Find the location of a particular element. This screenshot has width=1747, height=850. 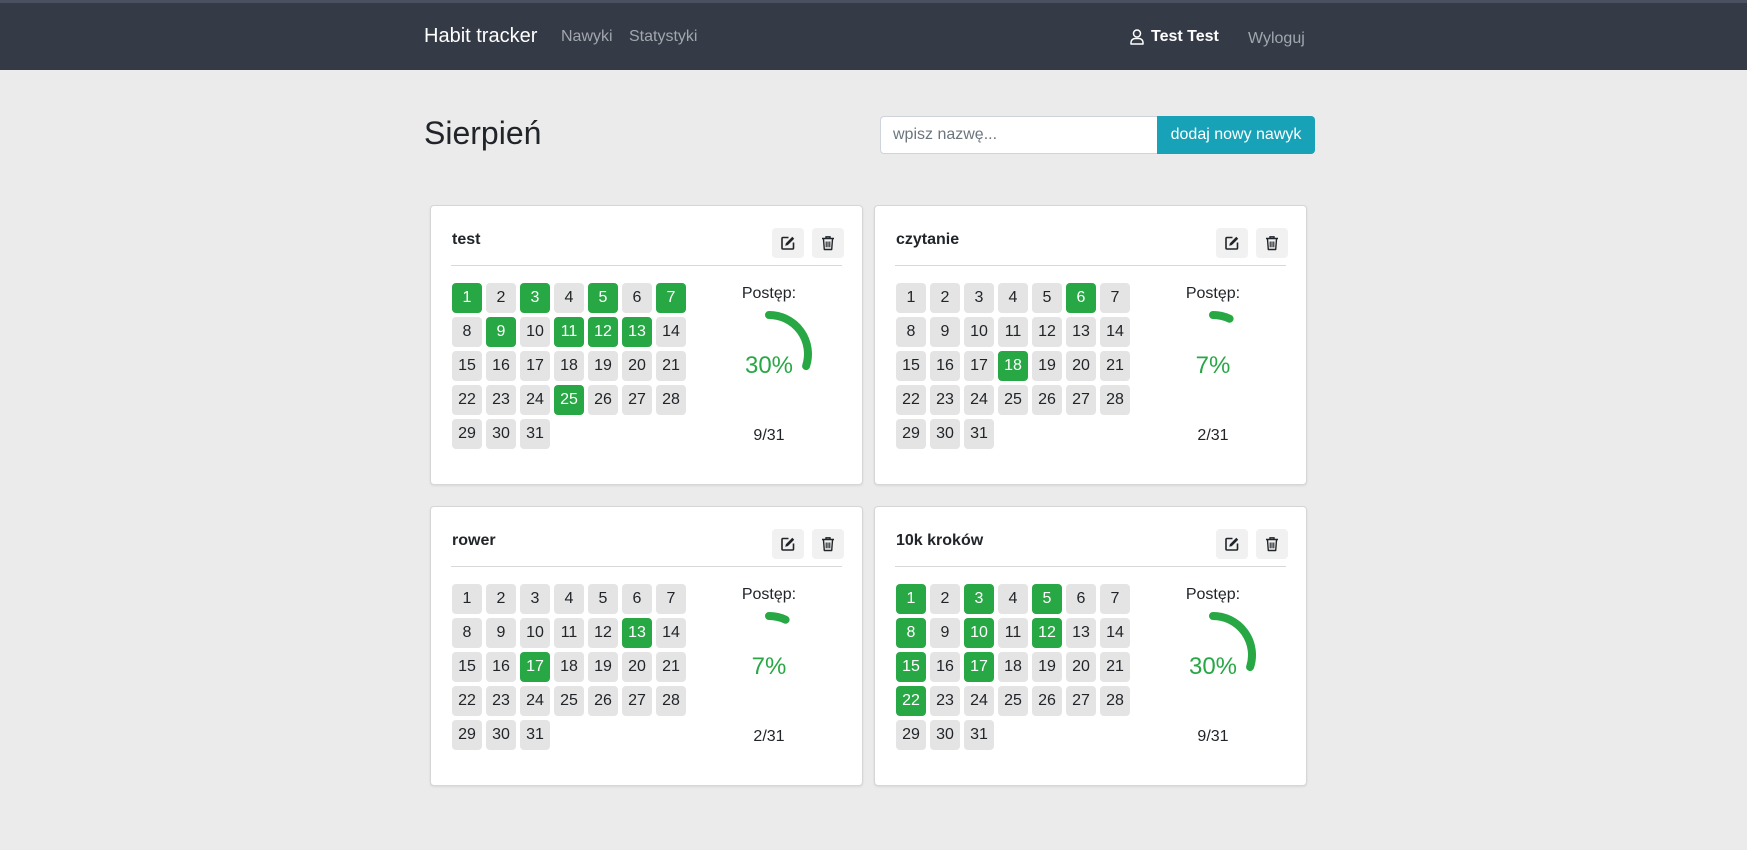

add-habit-button: dodaj nowy nawyk is located at coordinates (1236, 135).